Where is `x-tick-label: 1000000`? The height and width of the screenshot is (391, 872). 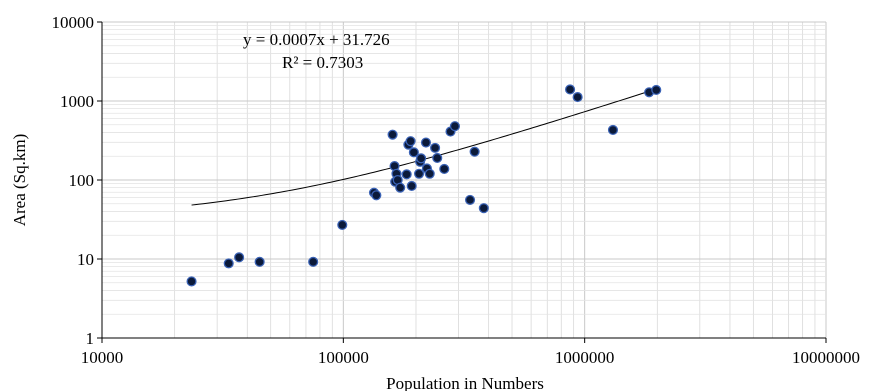
x-tick-label: 1000000 is located at coordinates (585, 357).